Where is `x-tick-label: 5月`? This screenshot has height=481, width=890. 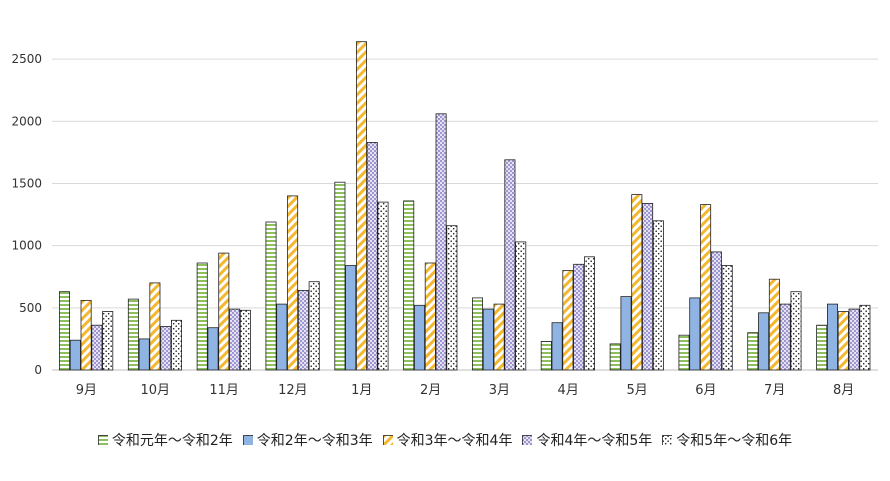
x-tick-label: 5月 is located at coordinates (636, 390).